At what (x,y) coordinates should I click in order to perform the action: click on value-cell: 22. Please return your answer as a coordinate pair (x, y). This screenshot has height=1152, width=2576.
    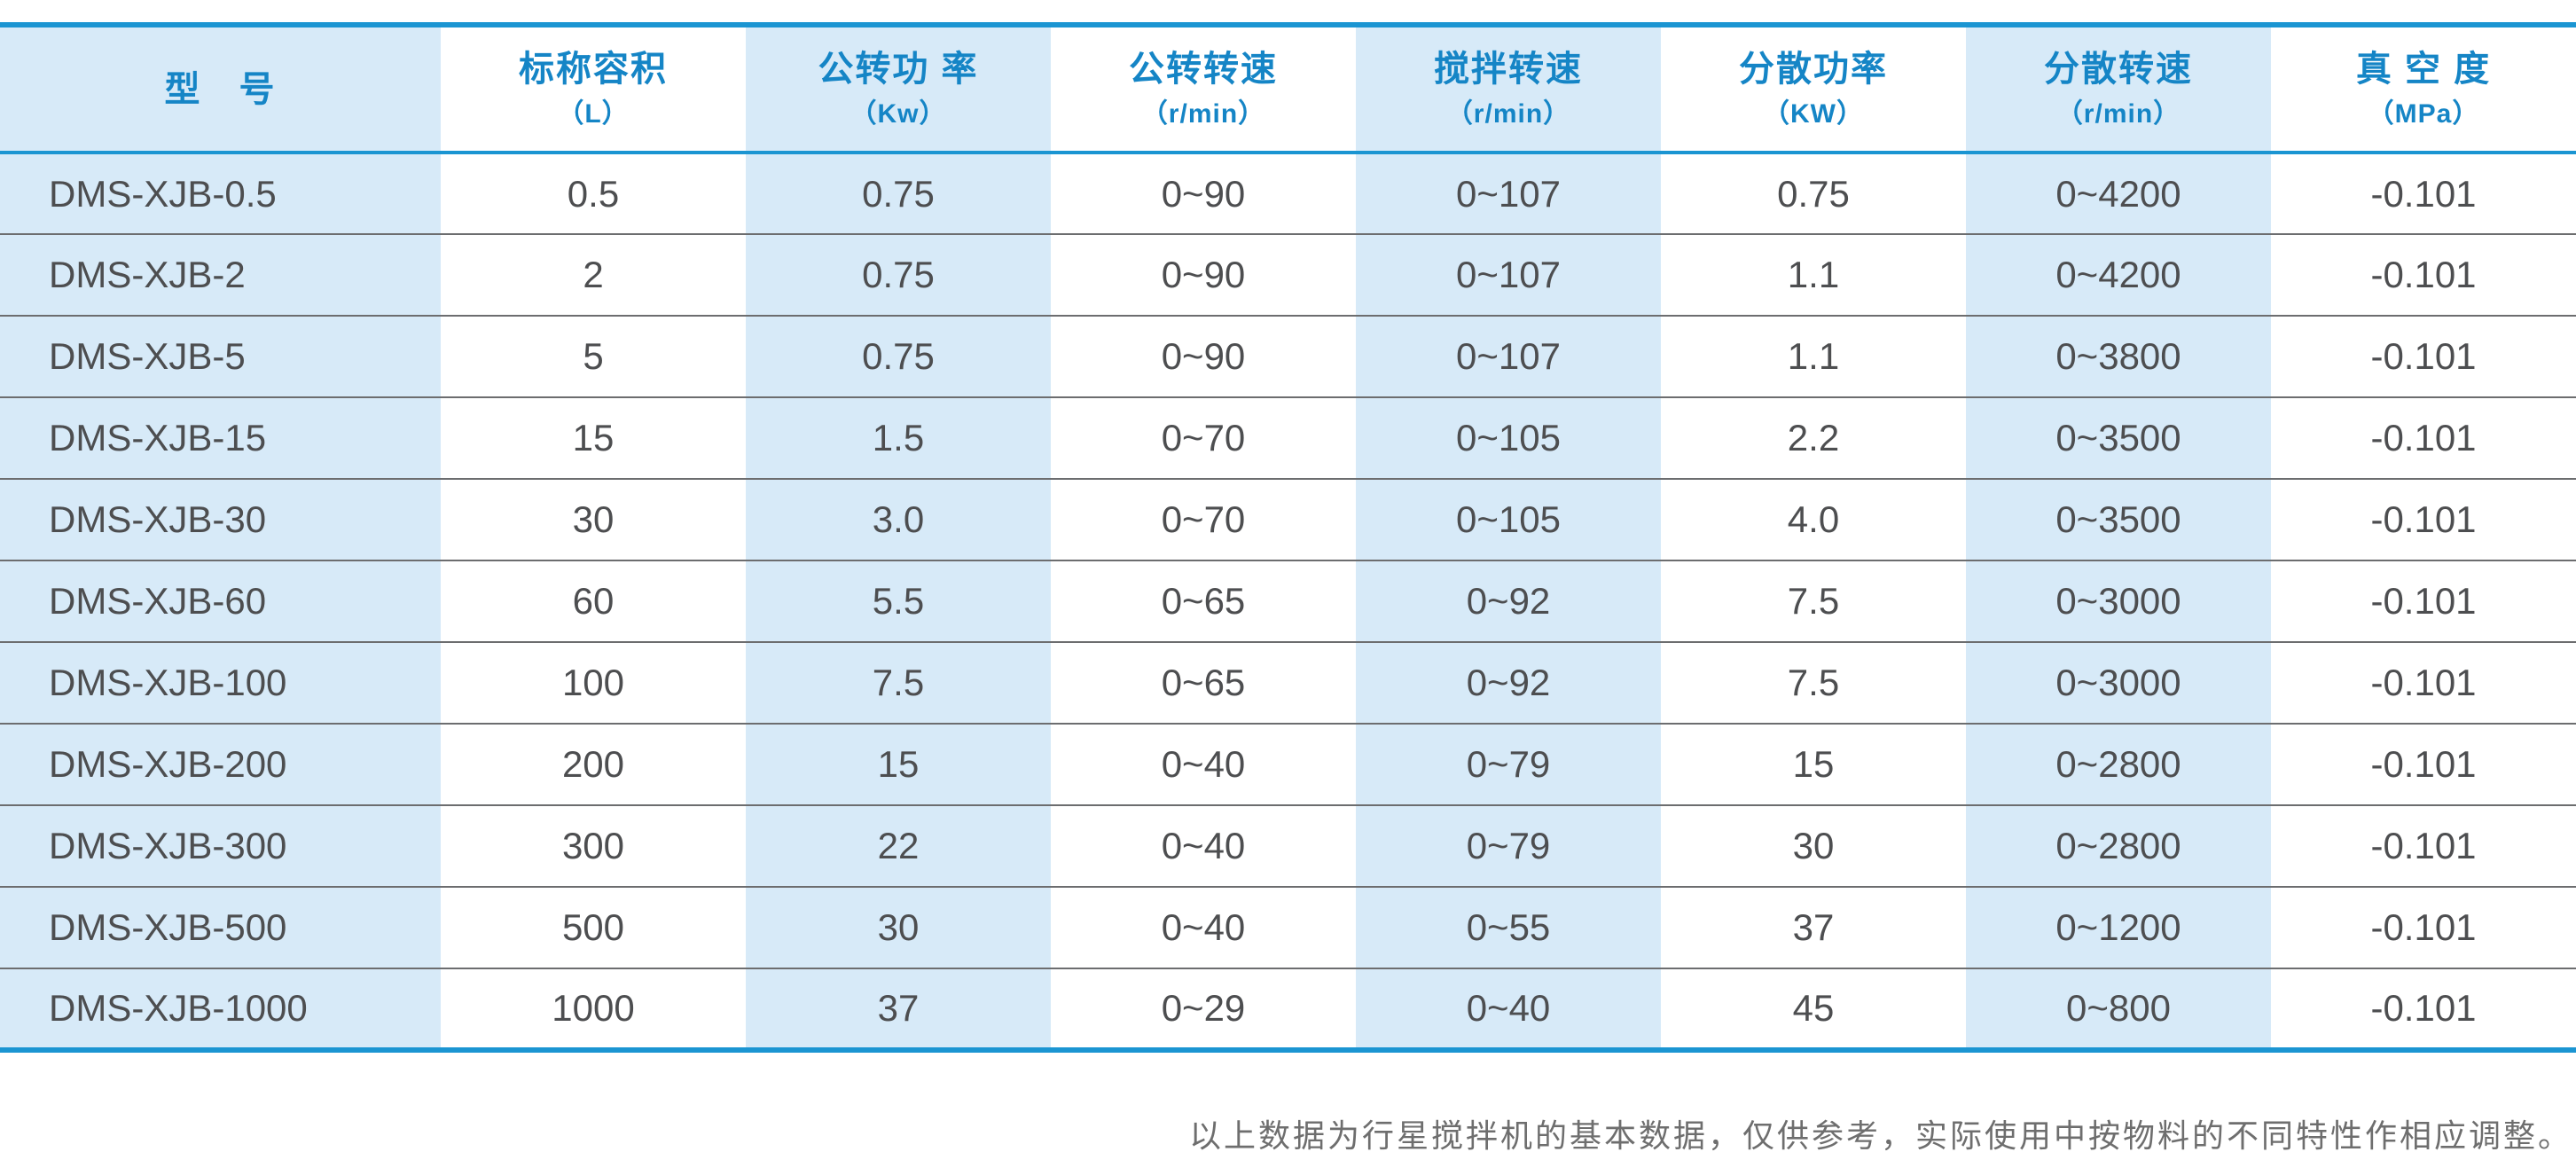
    Looking at the image, I should click on (898, 847).